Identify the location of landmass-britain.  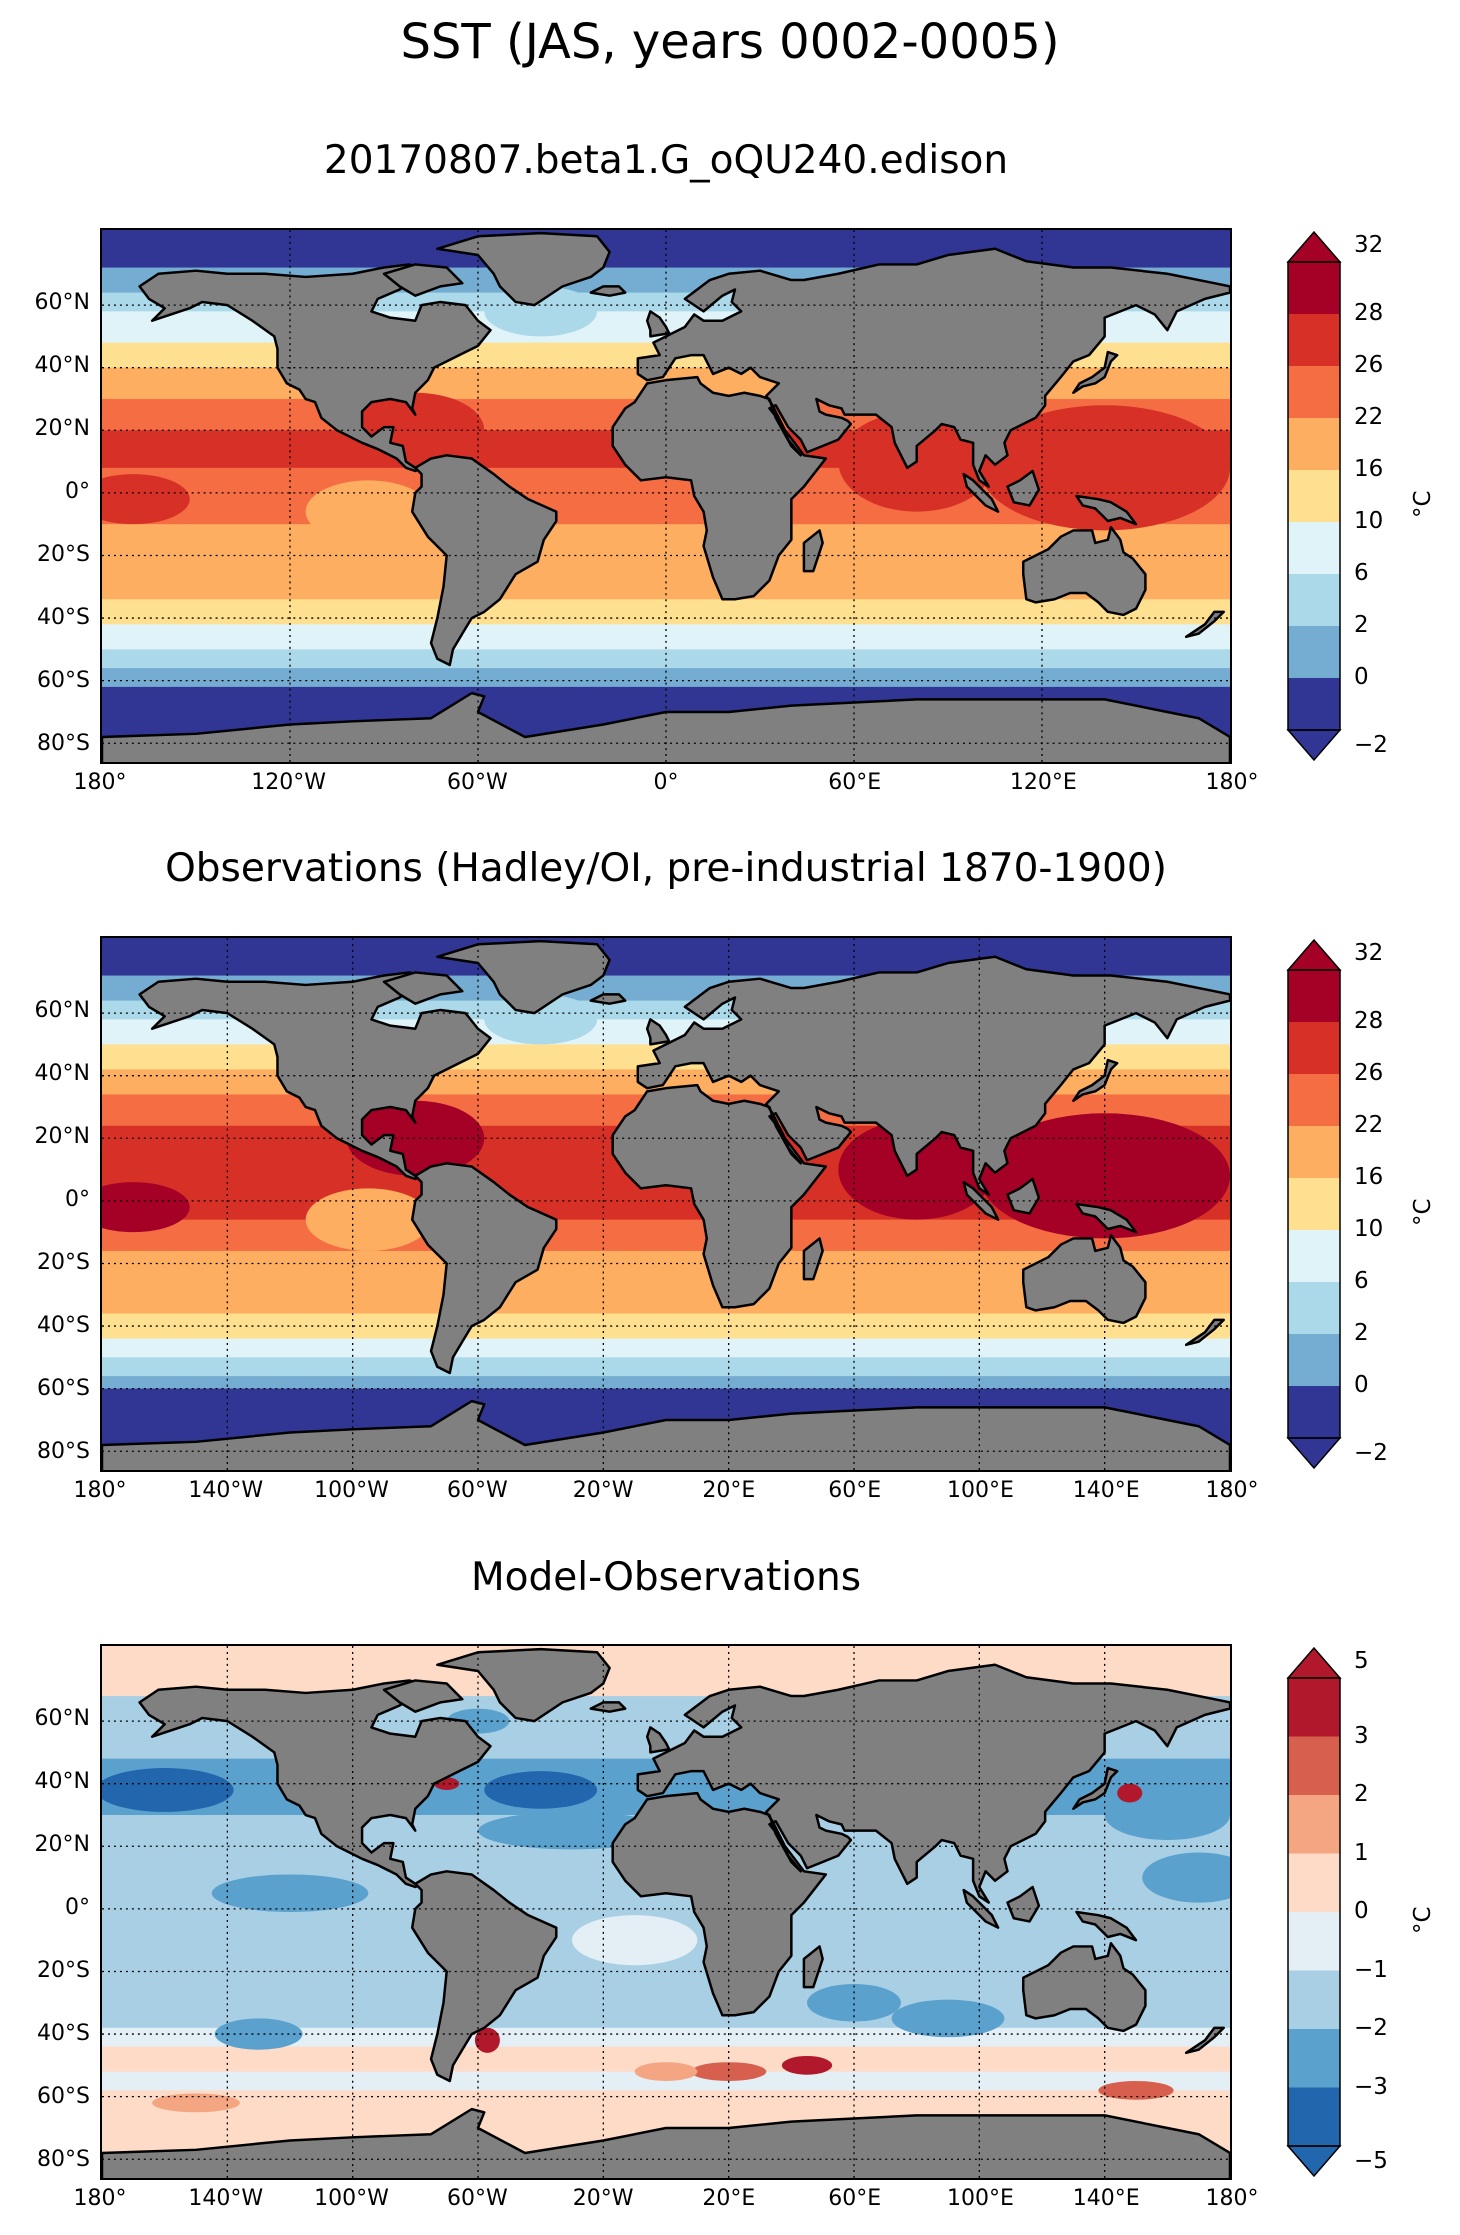
(658, 324).